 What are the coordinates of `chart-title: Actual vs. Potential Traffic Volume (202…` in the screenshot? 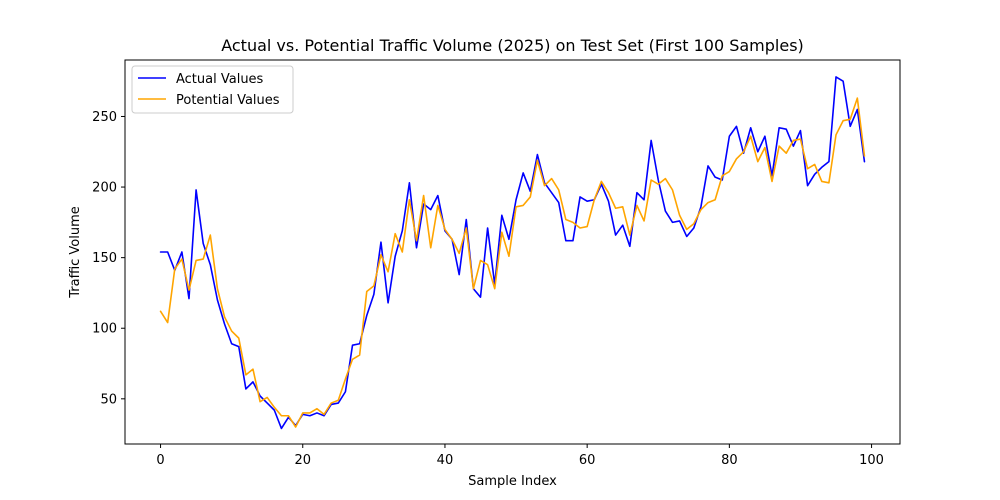 It's located at (512, 45).